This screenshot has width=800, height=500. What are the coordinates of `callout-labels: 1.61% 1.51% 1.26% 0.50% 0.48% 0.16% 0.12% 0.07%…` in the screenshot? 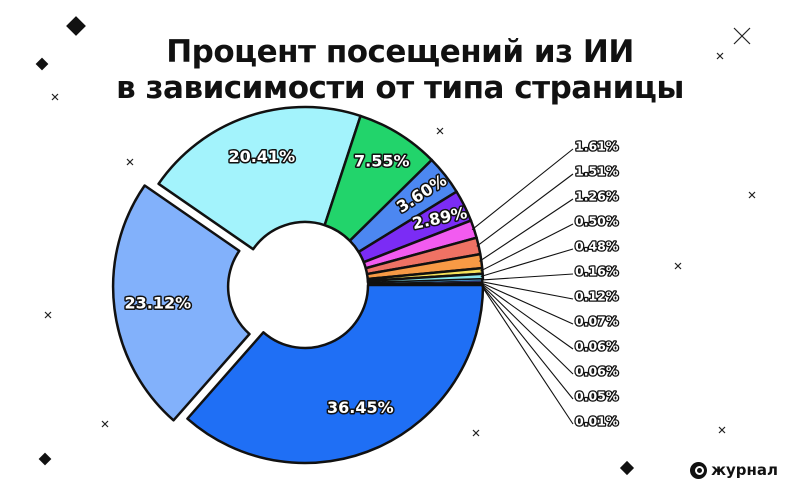 It's located at (597, 283).